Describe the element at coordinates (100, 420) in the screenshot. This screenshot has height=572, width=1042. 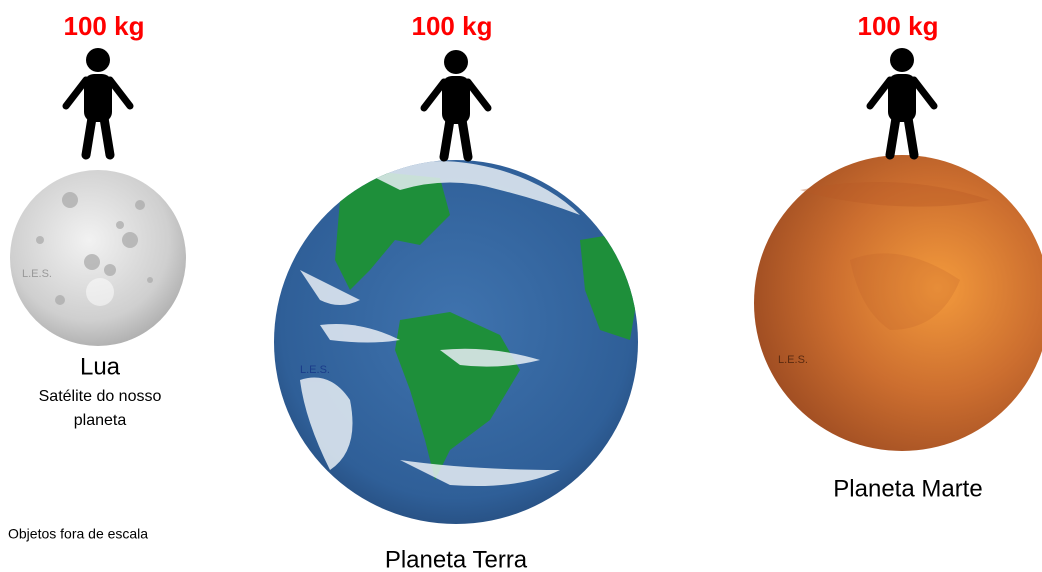
I see `subtitle: planeta` at that location.